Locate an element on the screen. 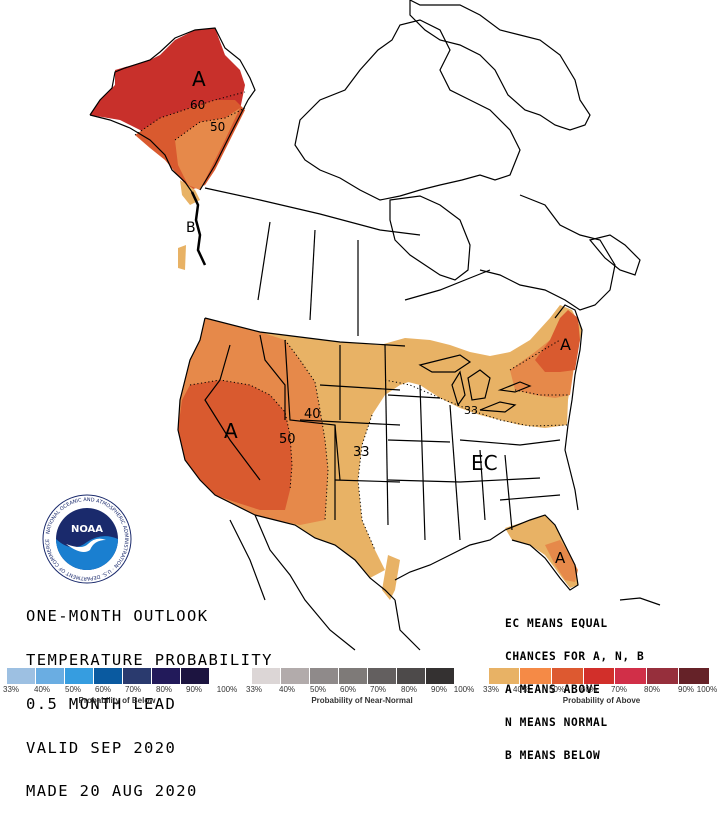  alaska-above-region is located at coordinates (167, 116).